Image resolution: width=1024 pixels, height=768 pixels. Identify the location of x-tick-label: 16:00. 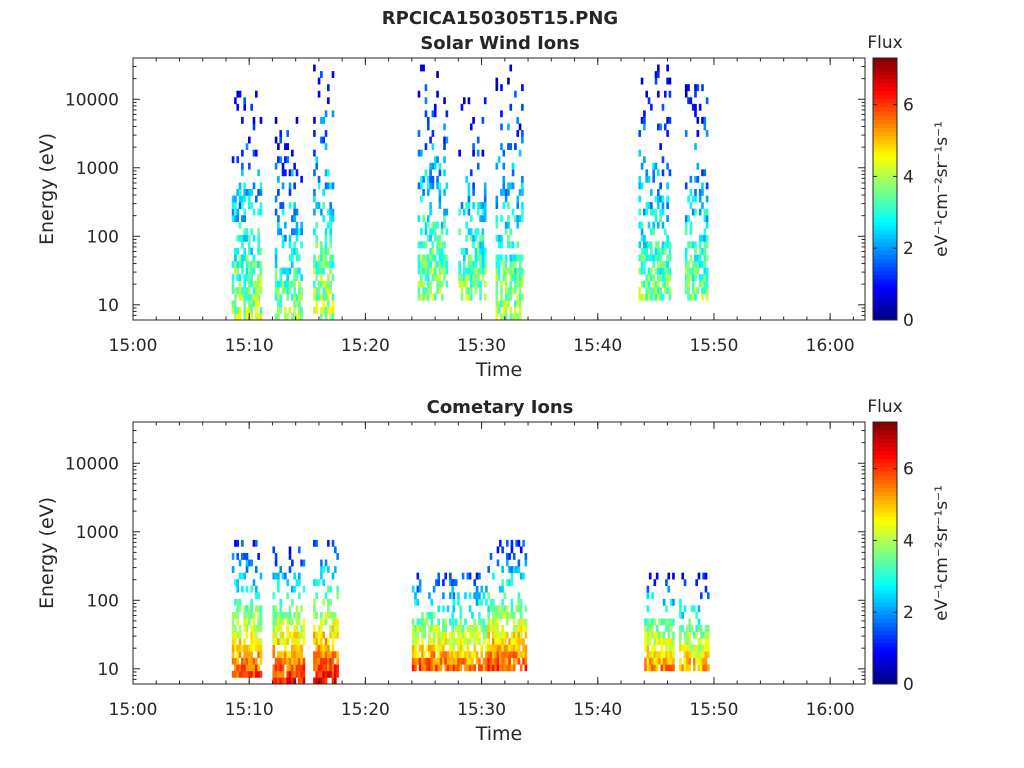
(830, 346).